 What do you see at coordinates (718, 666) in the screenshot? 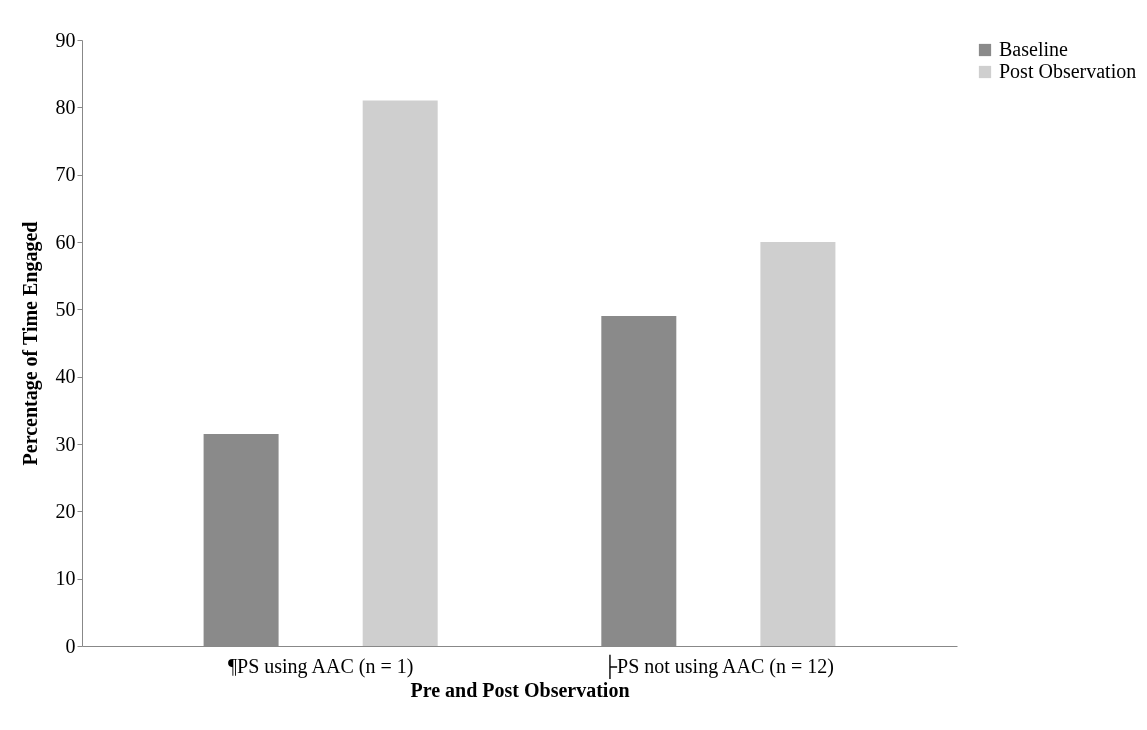
I see `x-tick-label: ├PS not using AAC (n = 12)` at bounding box center [718, 666].